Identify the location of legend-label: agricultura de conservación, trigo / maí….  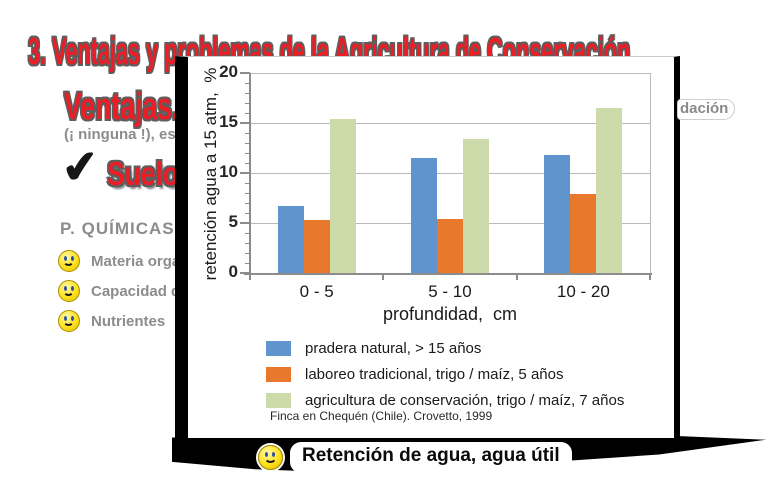
(465, 400).